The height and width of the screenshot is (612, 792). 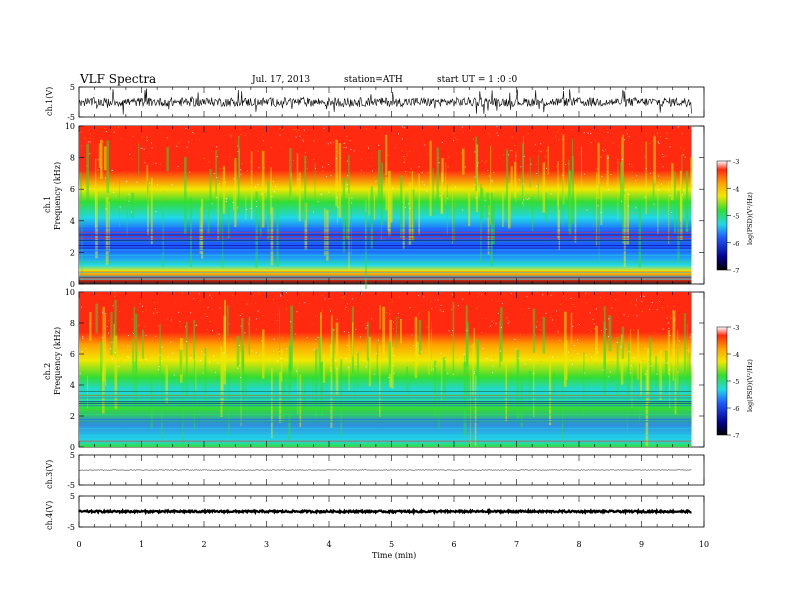 What do you see at coordinates (704, 544) in the screenshot?
I see `x-tick-label: 10` at bounding box center [704, 544].